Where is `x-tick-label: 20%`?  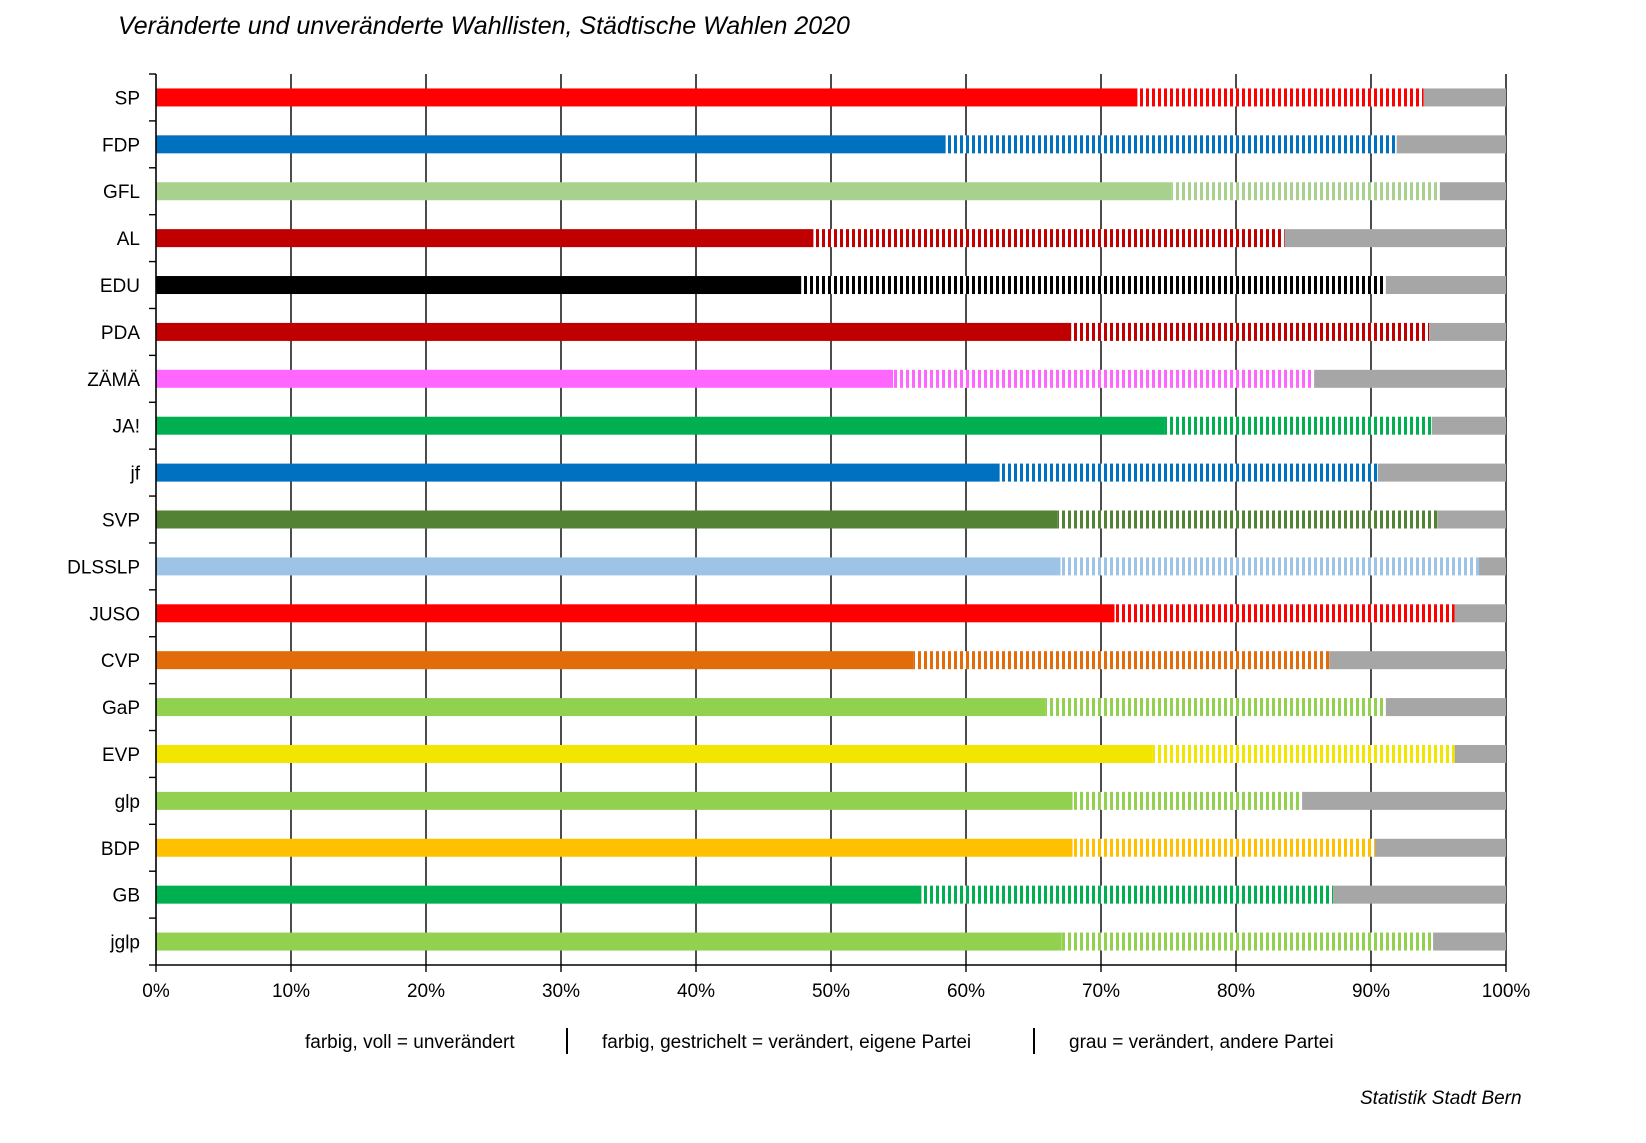
x-tick-label: 20% is located at coordinates (426, 990).